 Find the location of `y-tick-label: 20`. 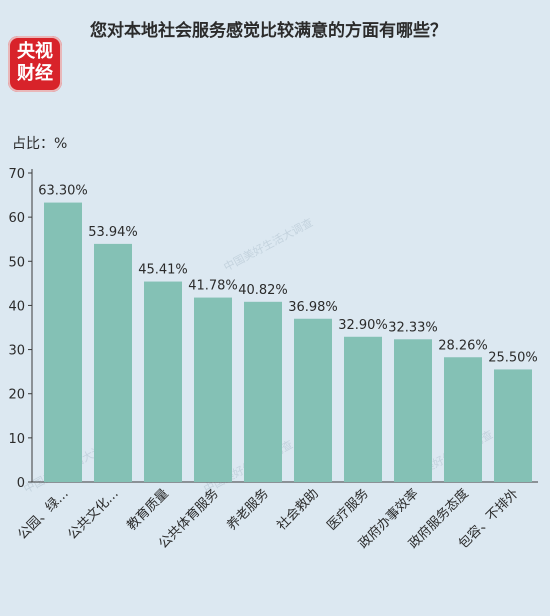

y-tick-label: 20 is located at coordinates (16, 395).